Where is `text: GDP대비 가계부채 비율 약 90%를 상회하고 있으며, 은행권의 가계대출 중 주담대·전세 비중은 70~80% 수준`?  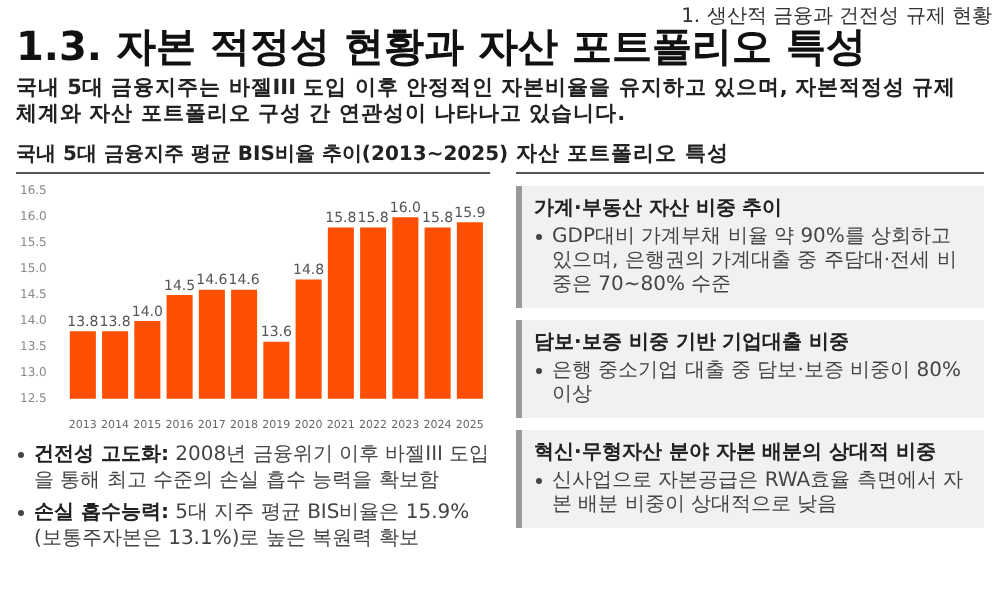
text: GDP대비 가계부채 비율 약 90%를 상회하고 있으며, 은행권의 가계대출 중 주담대·전세 비중은 70~80% 수준 is located at coordinates (755, 262).